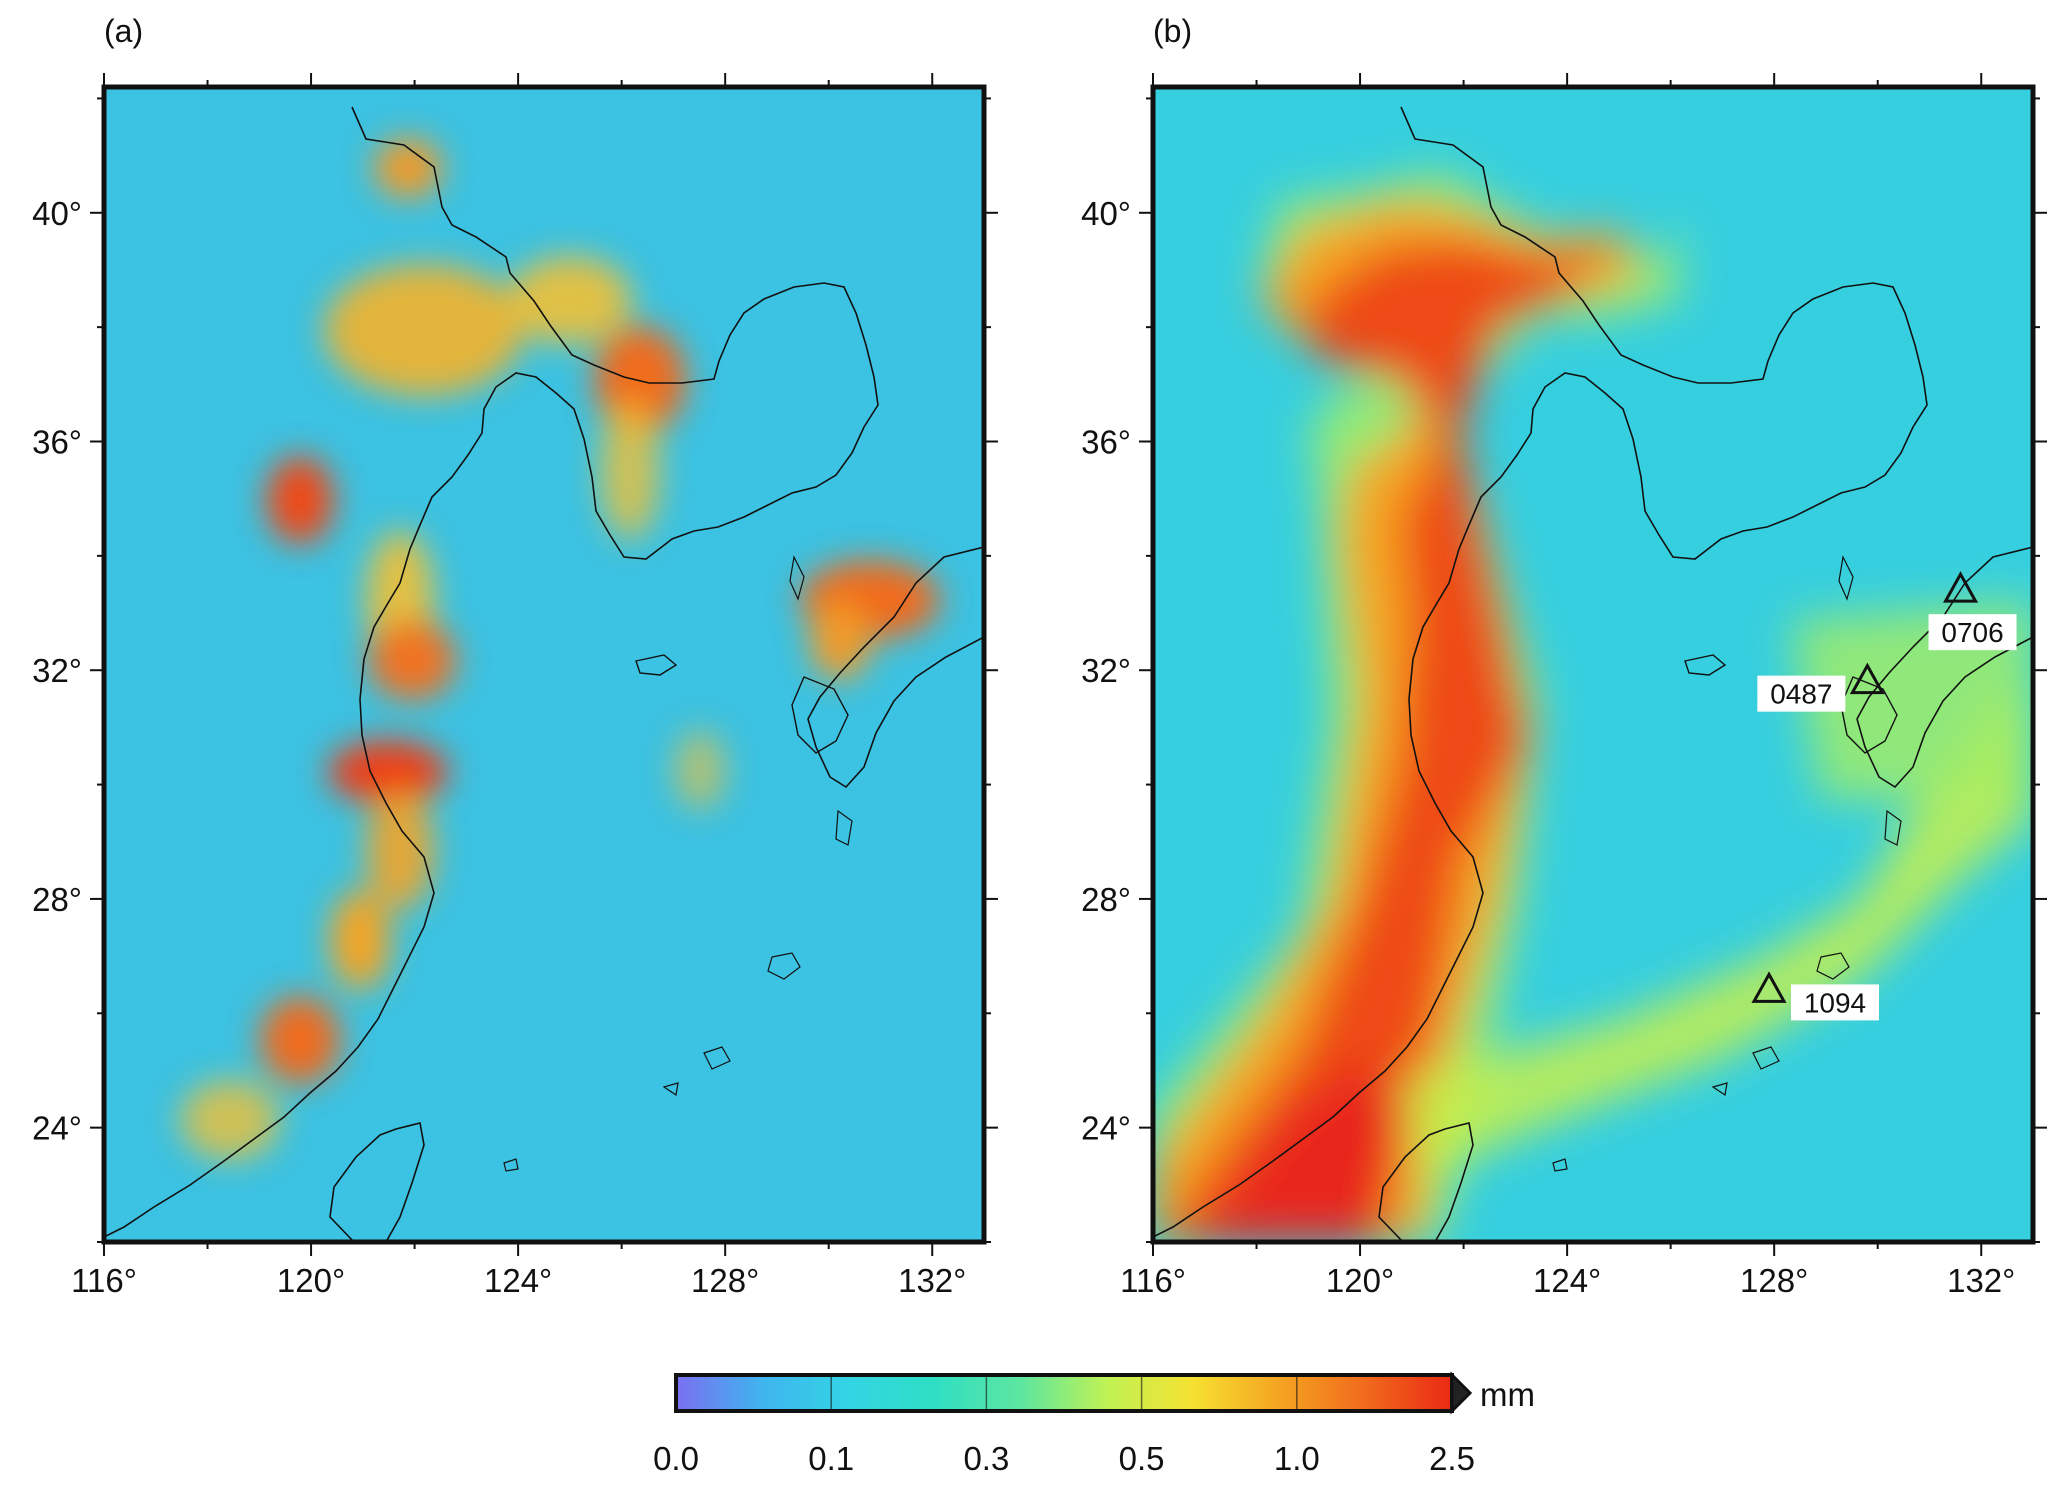 This screenshot has height=1487, width=2067. Describe the element at coordinates (1064, 1393) in the screenshot. I see `colorbar-ramp` at that location.